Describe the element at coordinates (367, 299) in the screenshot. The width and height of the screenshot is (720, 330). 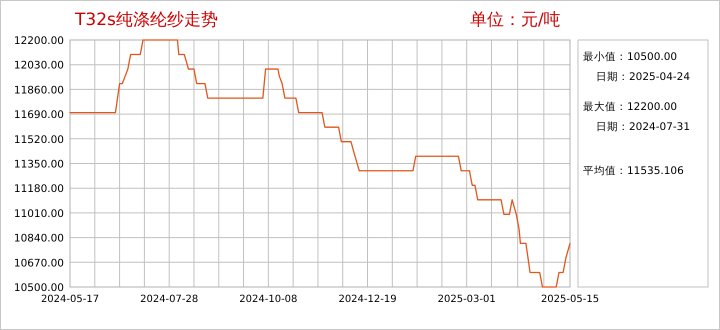
I see `x-tick-label: 2024-12-19` at that location.